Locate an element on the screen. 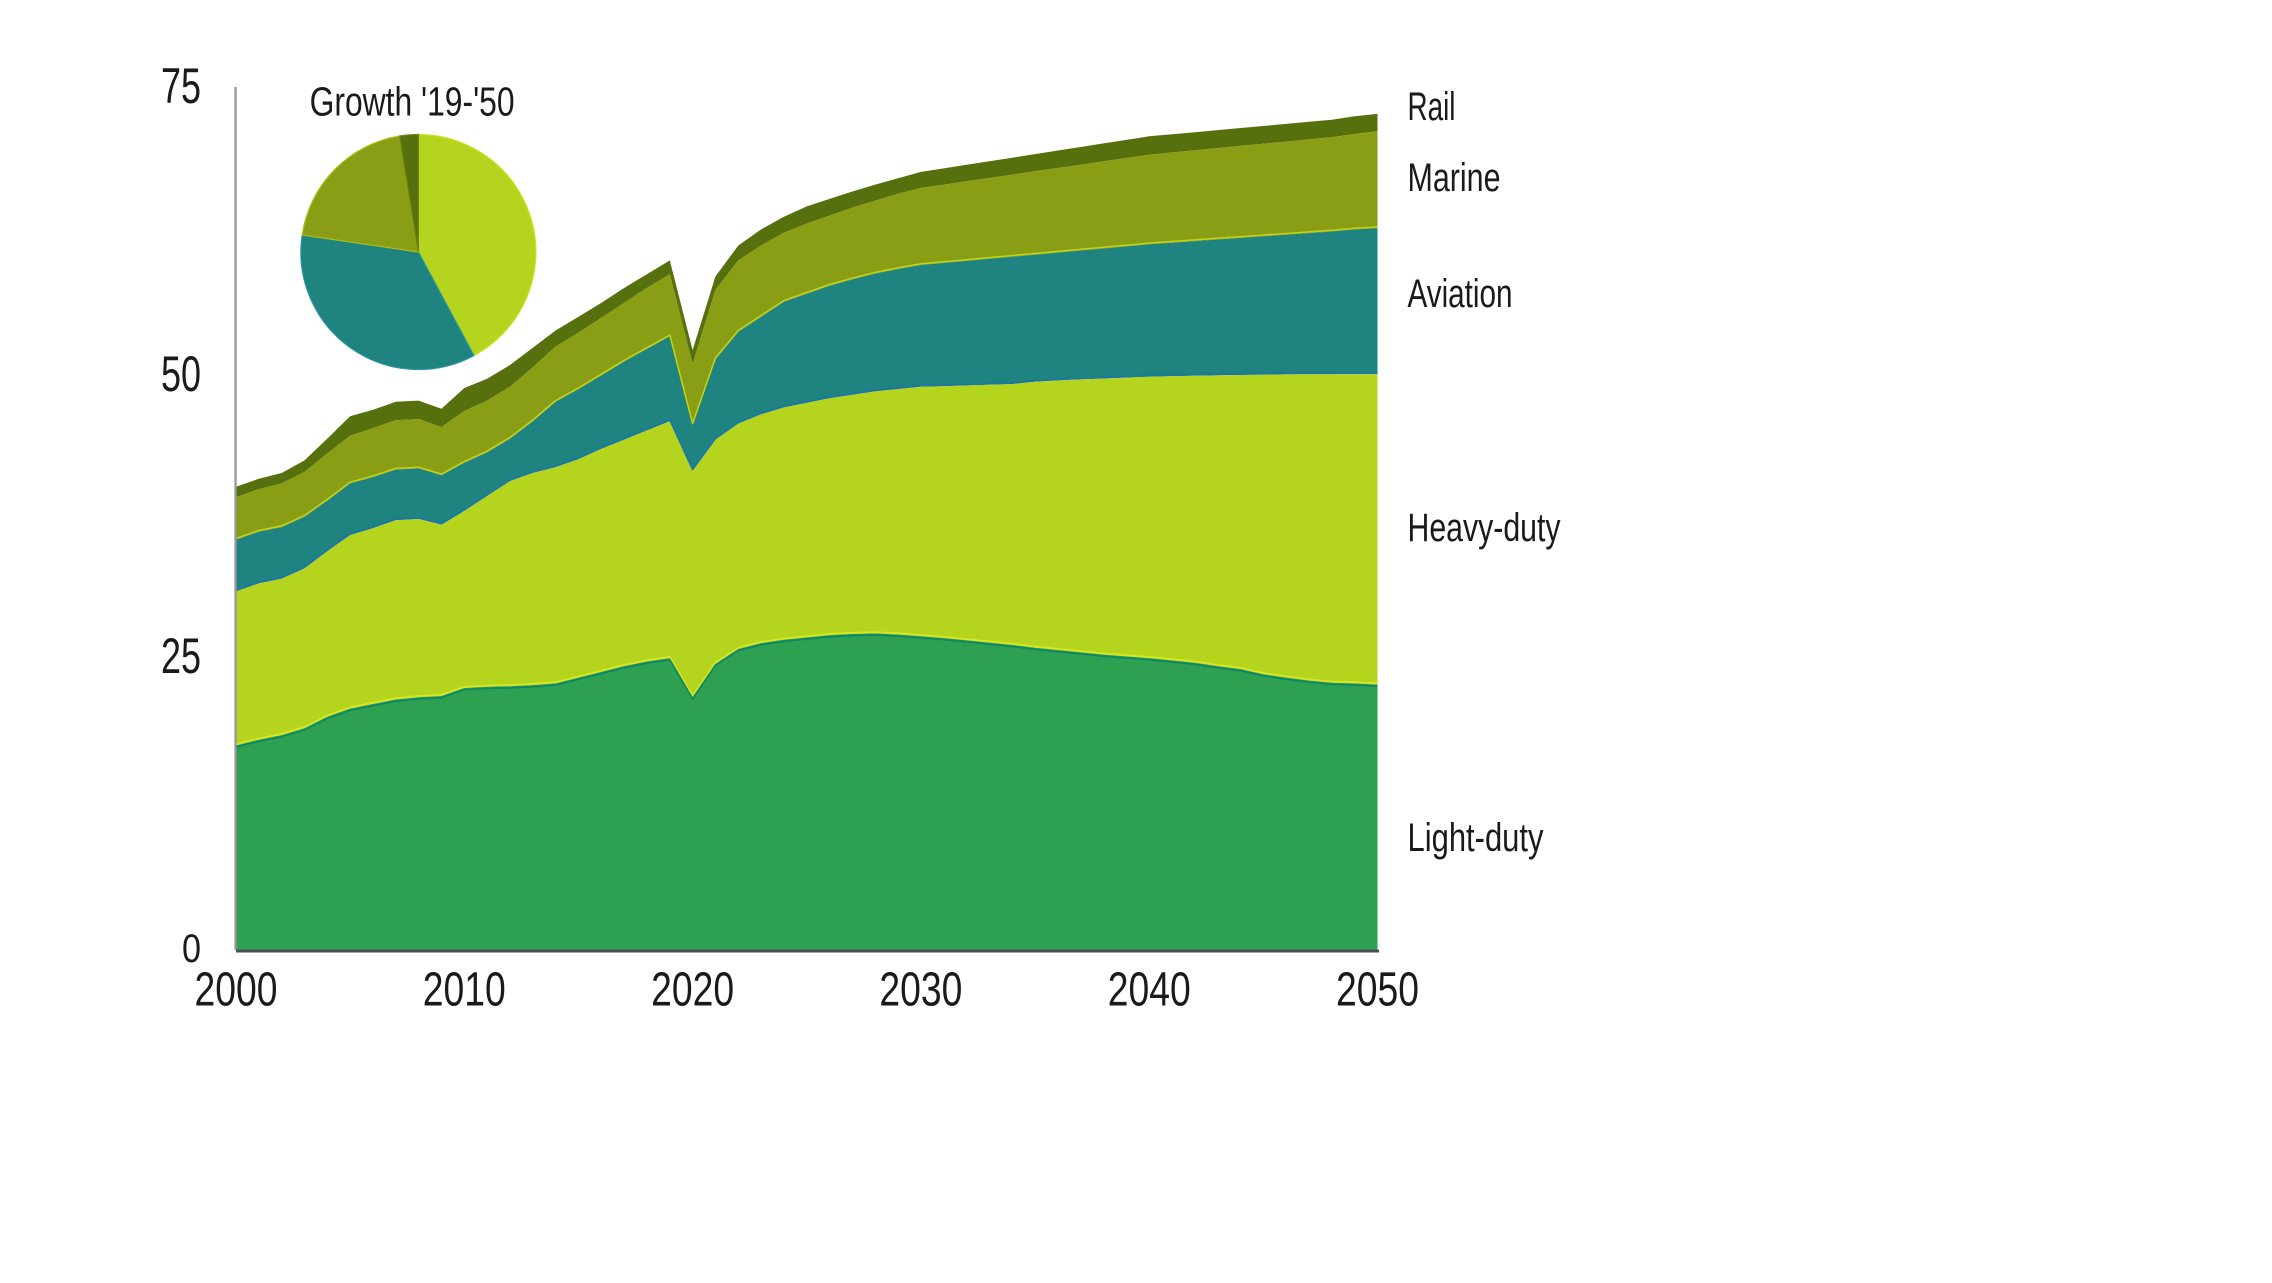 This screenshot has width=2272, height=1283. svg-text: 2000 is located at coordinates (236, 990).